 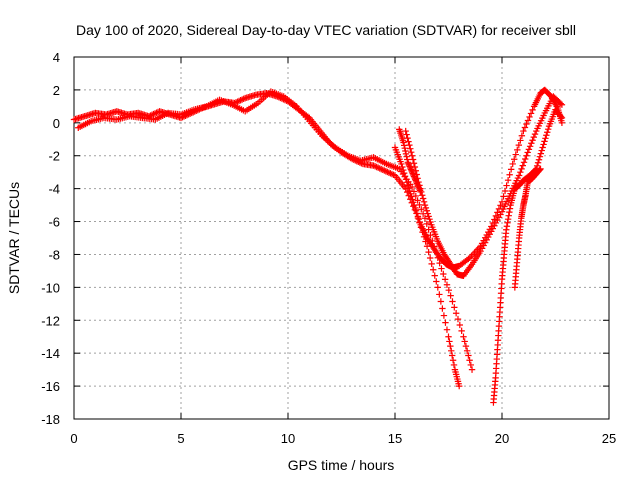 I want to click on x-tick-label: 10, so click(x=288, y=438).